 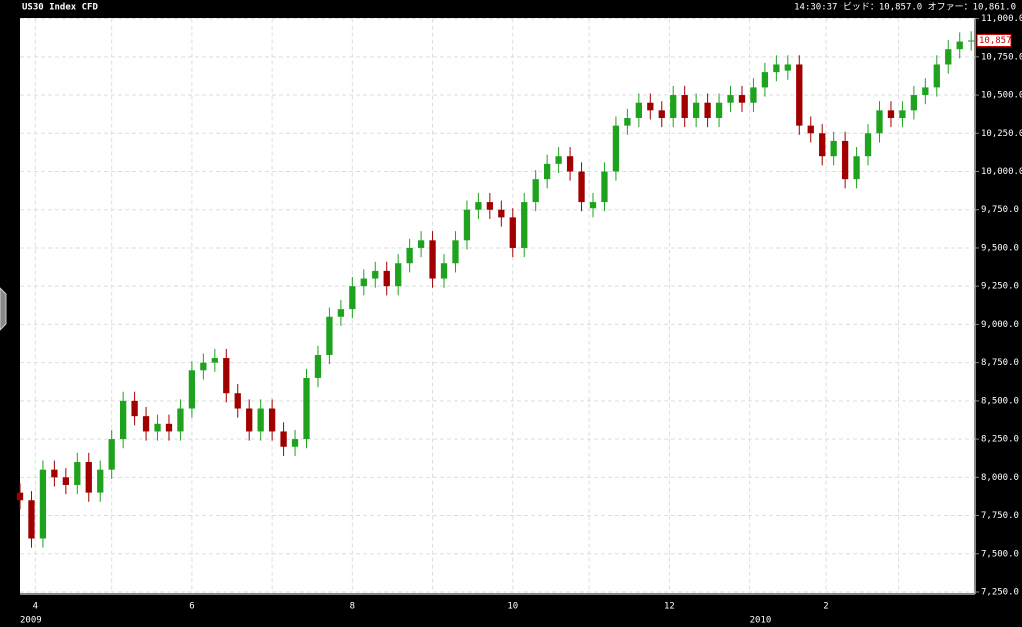 What do you see at coordinates (1000, 440) in the screenshot?
I see `y-tick-label: 8,250.0` at bounding box center [1000, 440].